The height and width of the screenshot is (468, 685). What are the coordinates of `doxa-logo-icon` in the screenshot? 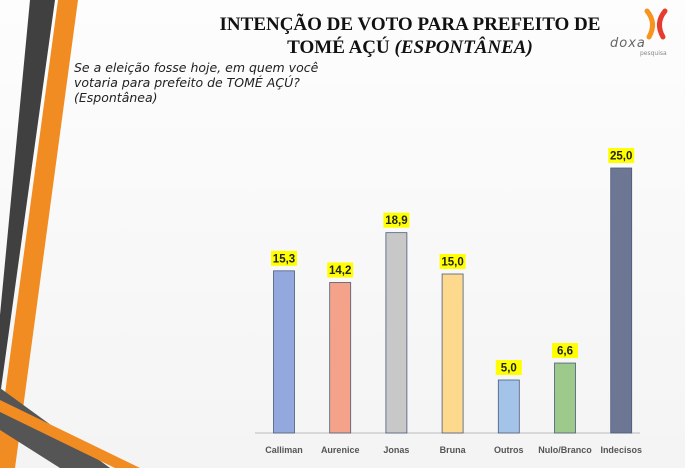 It's located at (656, 24).